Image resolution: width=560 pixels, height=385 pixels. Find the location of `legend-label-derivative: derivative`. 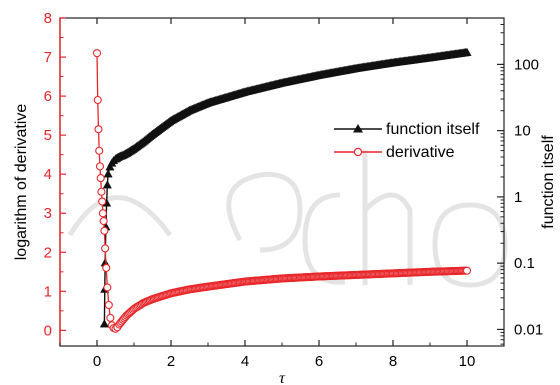

legend-label-derivative: derivative is located at coordinates (420, 152).